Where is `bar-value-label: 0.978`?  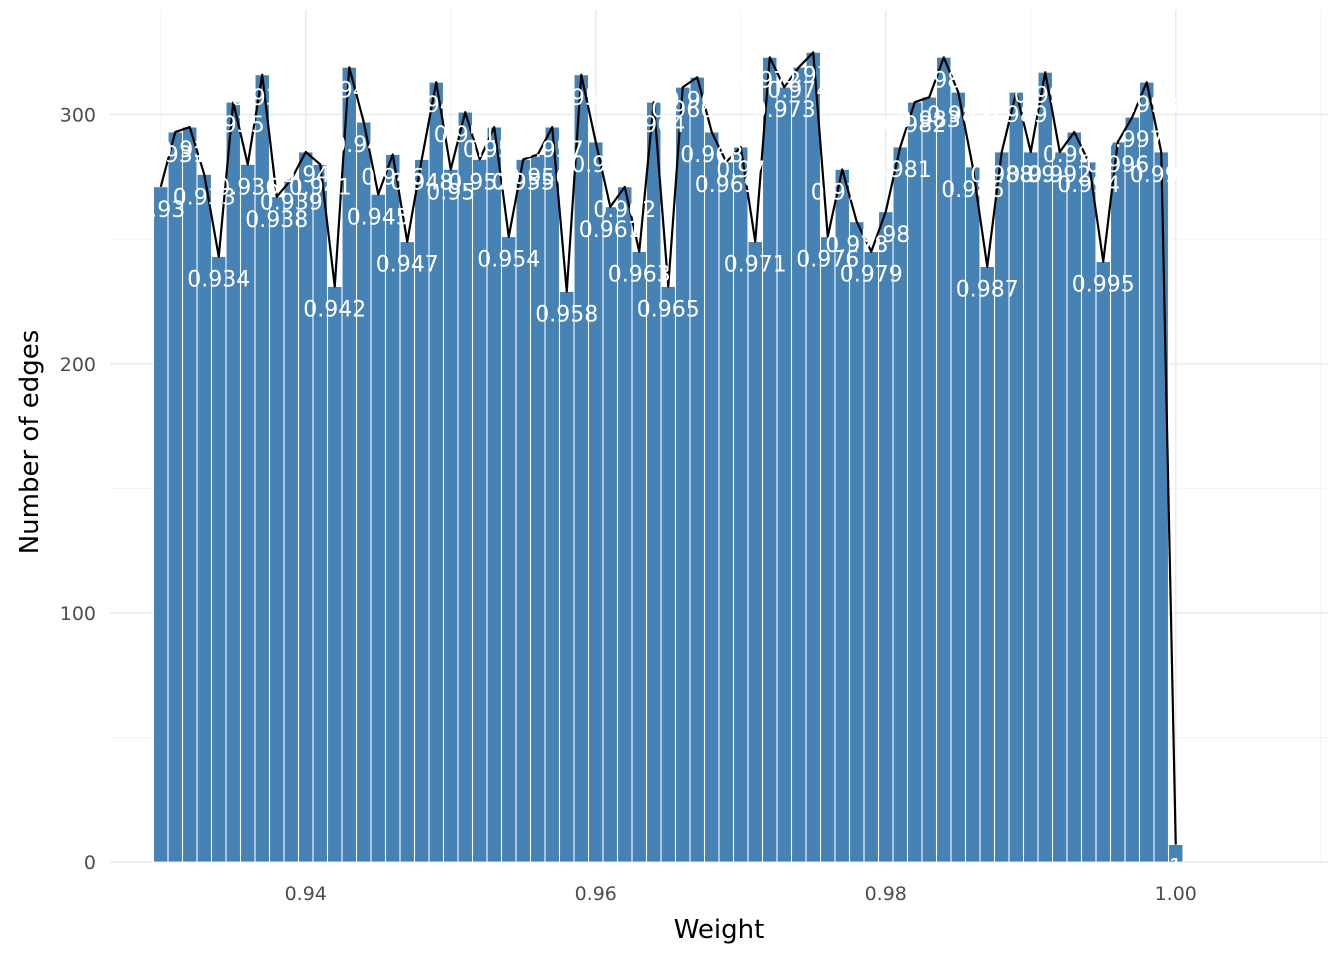 bar-value-label: 0.978 is located at coordinates (856, 245).